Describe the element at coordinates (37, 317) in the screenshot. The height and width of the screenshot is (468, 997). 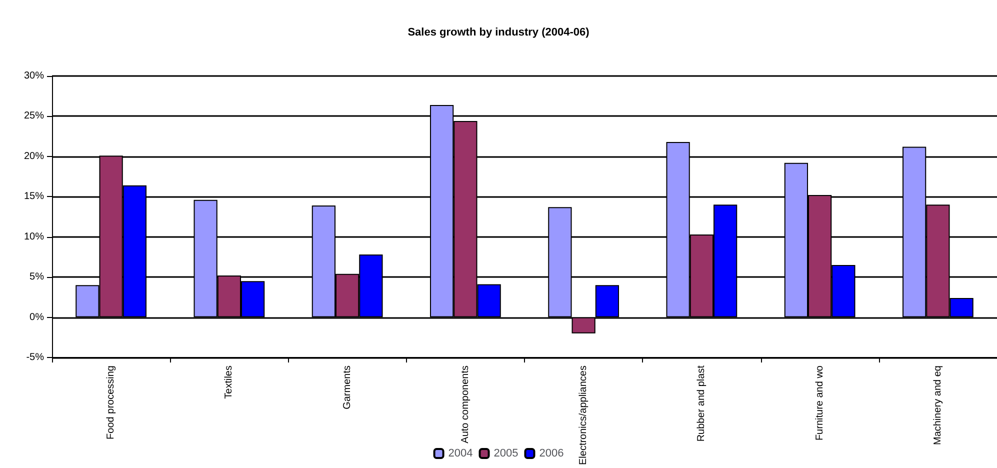
I see `y-tick-label: 0%` at that location.